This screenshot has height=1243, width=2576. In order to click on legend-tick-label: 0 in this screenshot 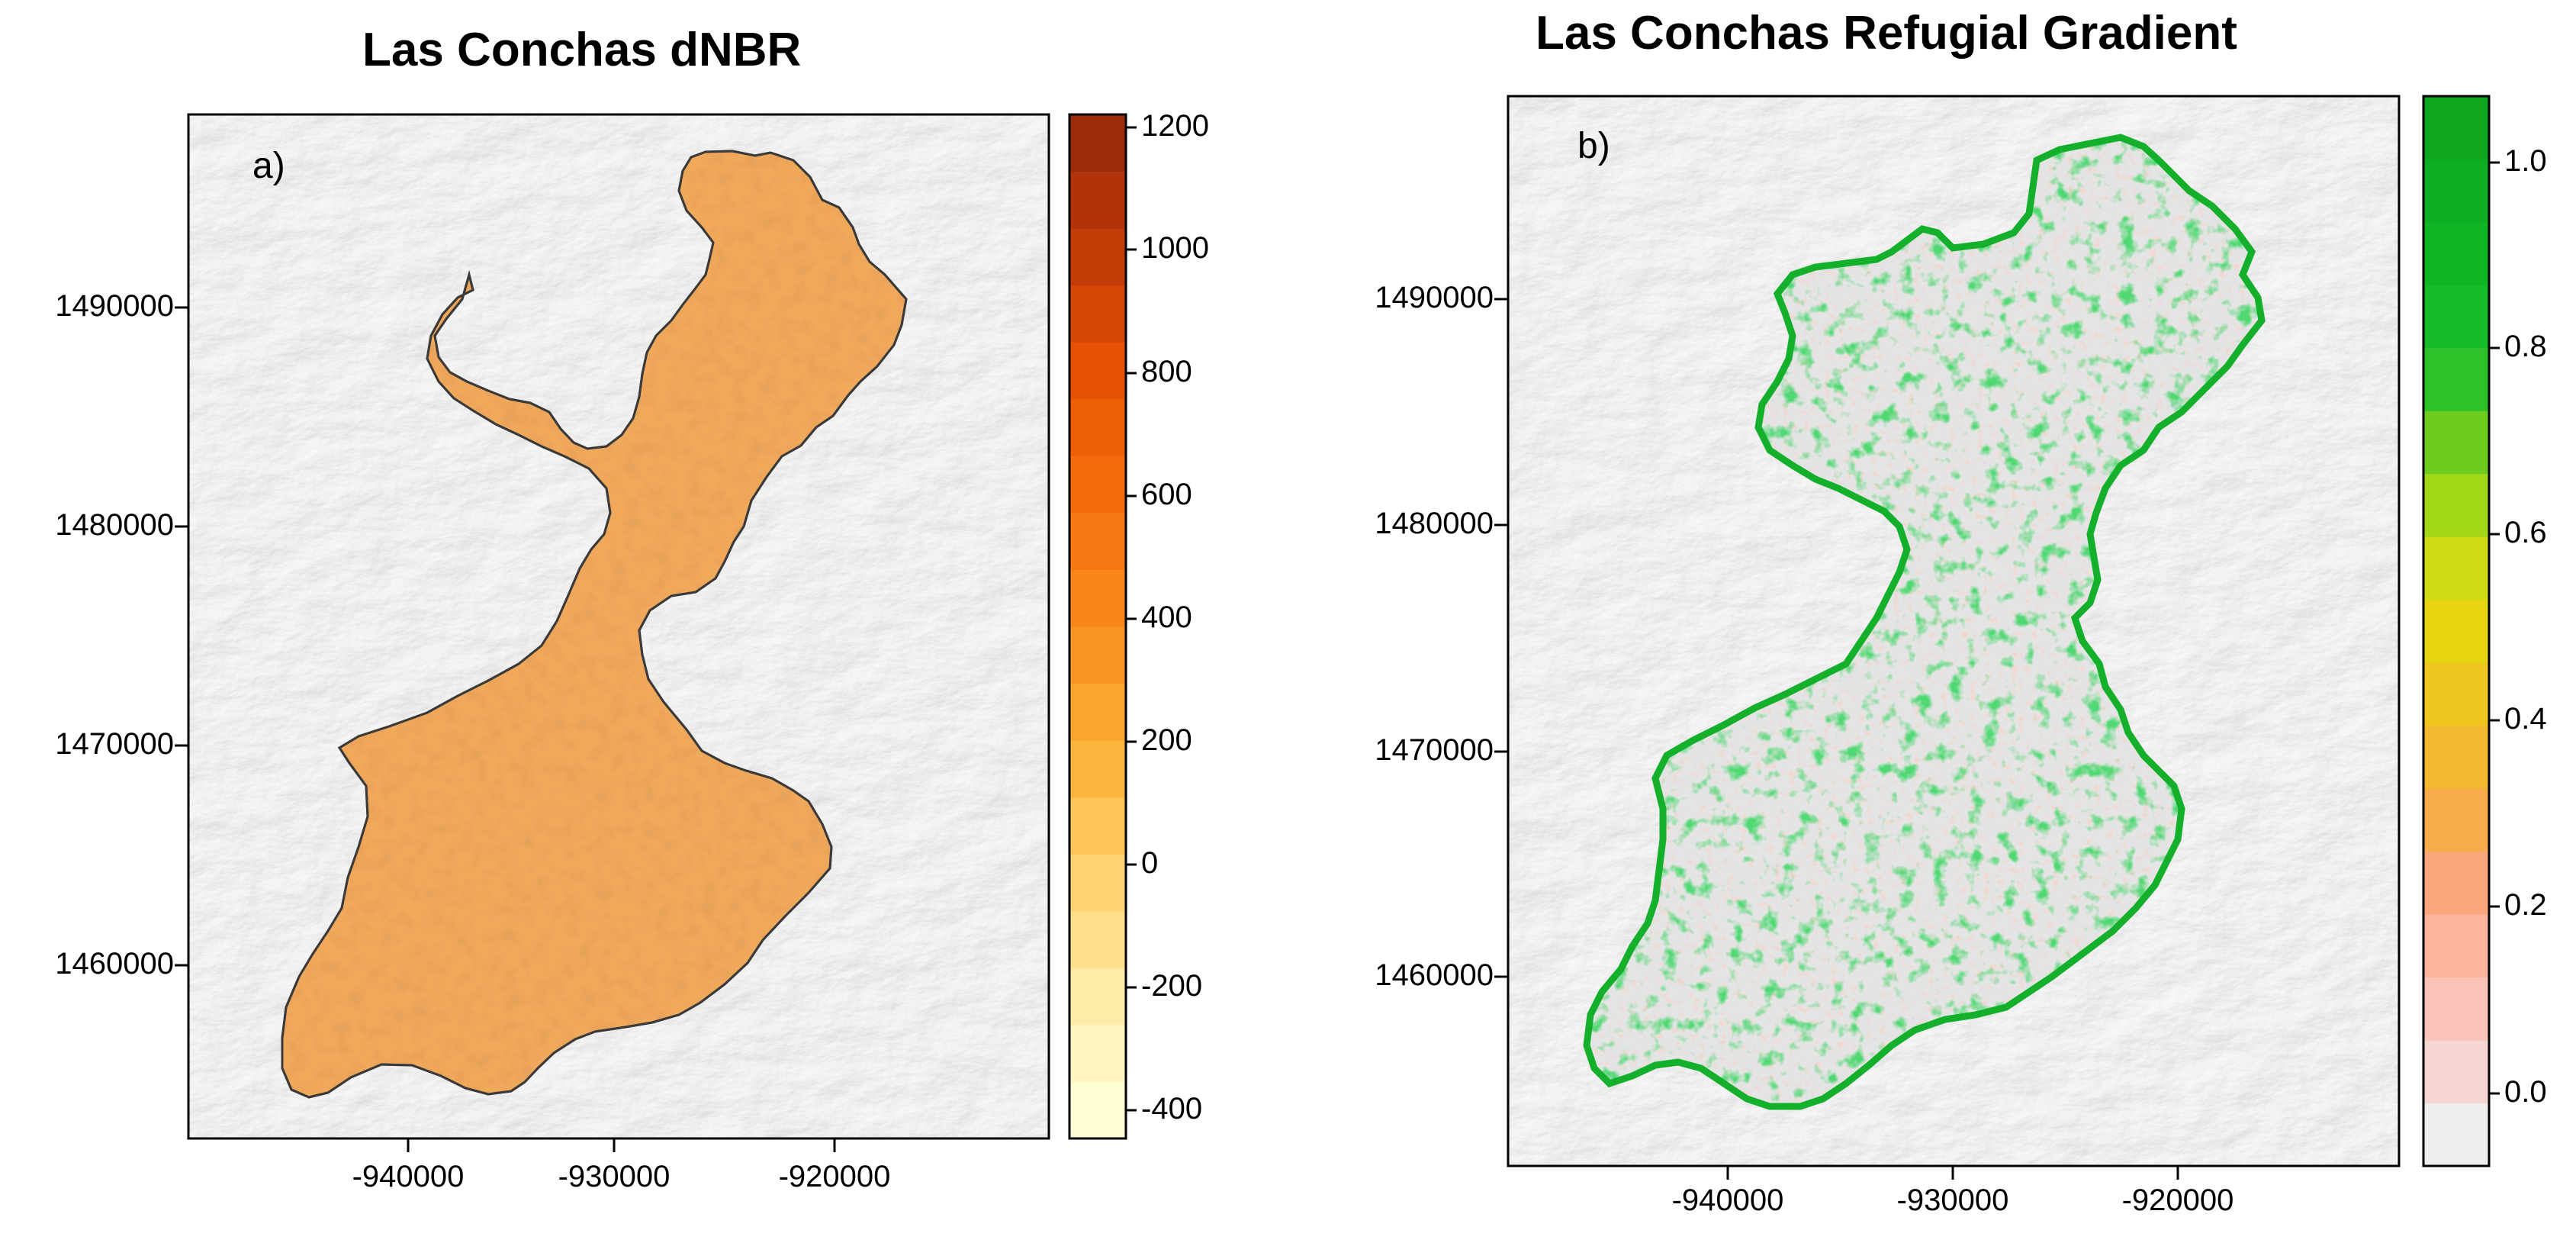, I will do `click(1150, 863)`.